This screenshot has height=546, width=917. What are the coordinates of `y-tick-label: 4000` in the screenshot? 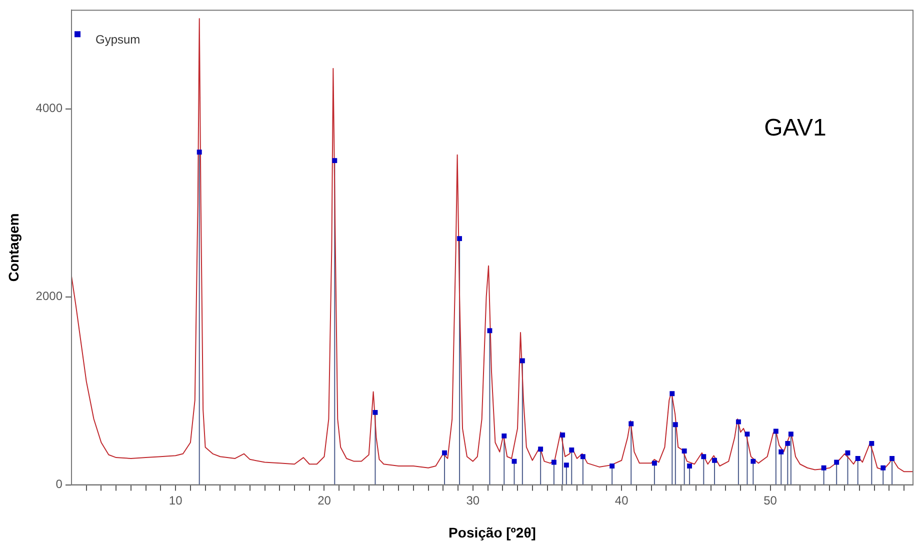 It's located at (49, 108).